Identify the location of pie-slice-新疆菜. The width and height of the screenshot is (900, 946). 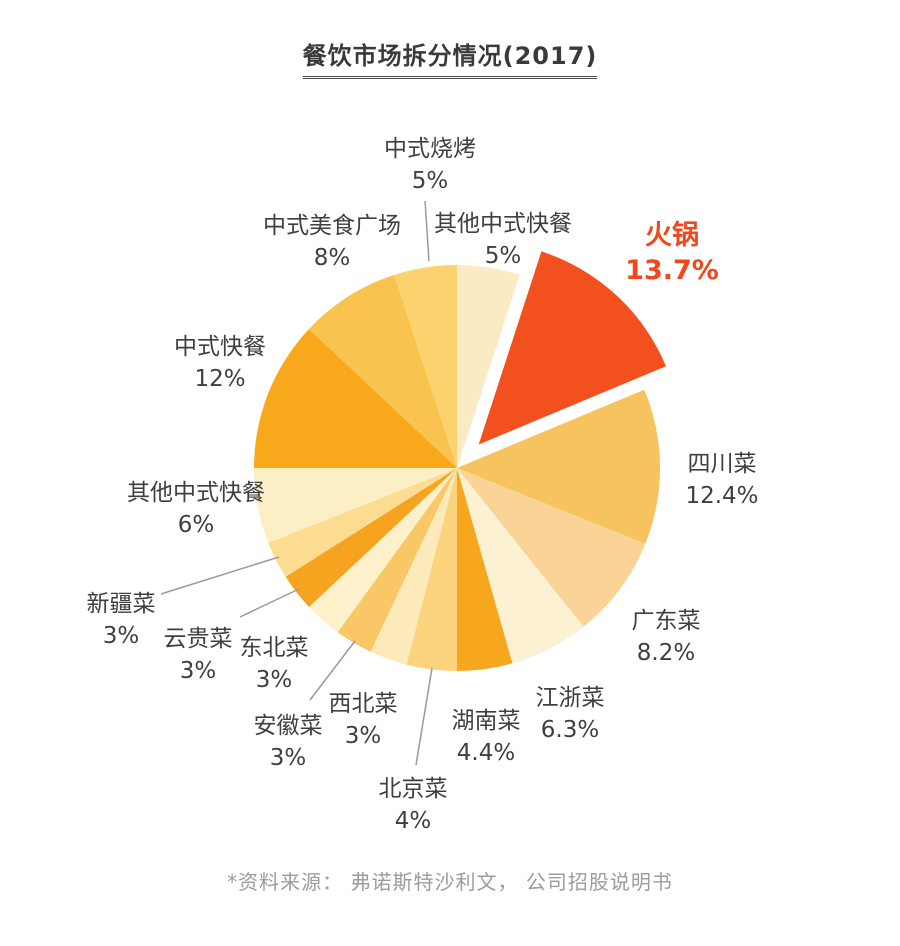
(362, 522).